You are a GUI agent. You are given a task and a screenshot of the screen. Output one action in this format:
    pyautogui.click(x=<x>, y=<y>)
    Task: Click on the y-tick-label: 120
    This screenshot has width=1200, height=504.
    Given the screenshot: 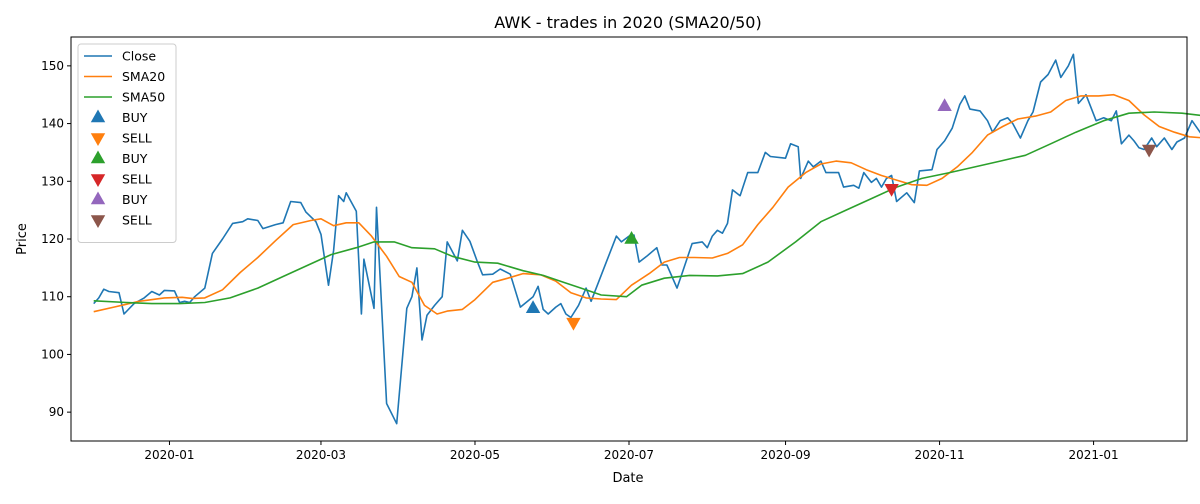 What is the action you would take?
    pyautogui.click(x=52, y=239)
    